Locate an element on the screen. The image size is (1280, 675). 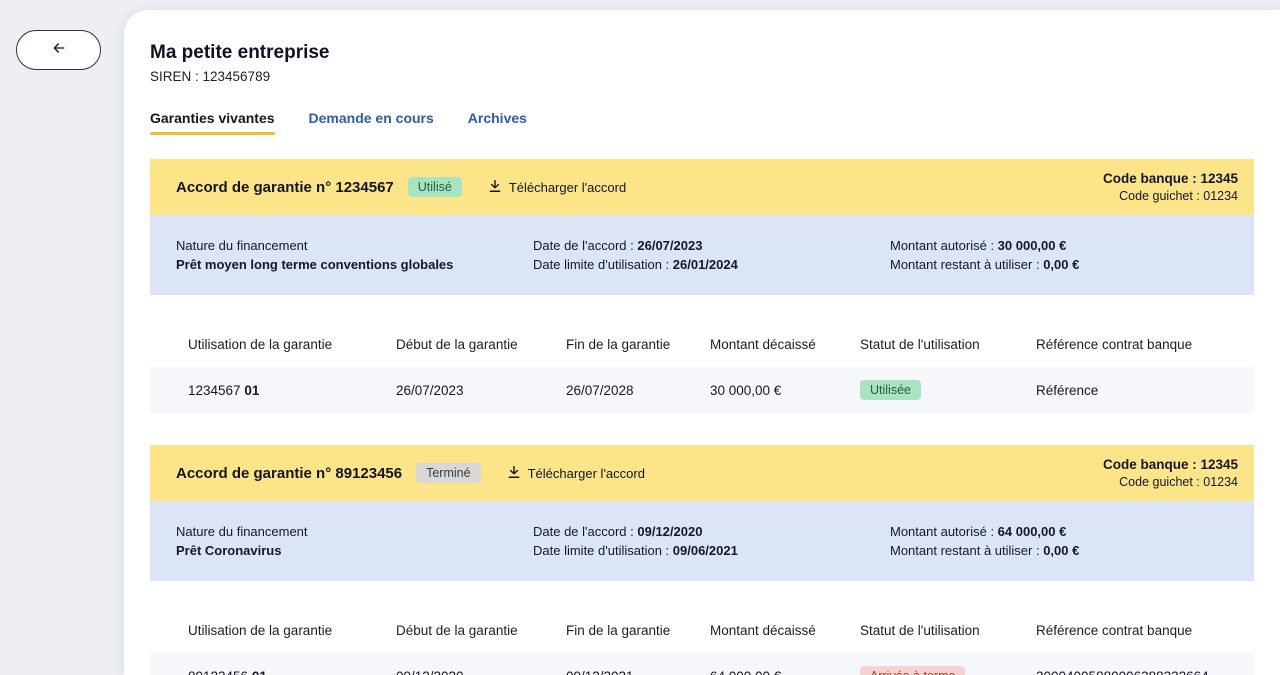
cell-montant: 30 000,00 € is located at coordinates (746, 390).